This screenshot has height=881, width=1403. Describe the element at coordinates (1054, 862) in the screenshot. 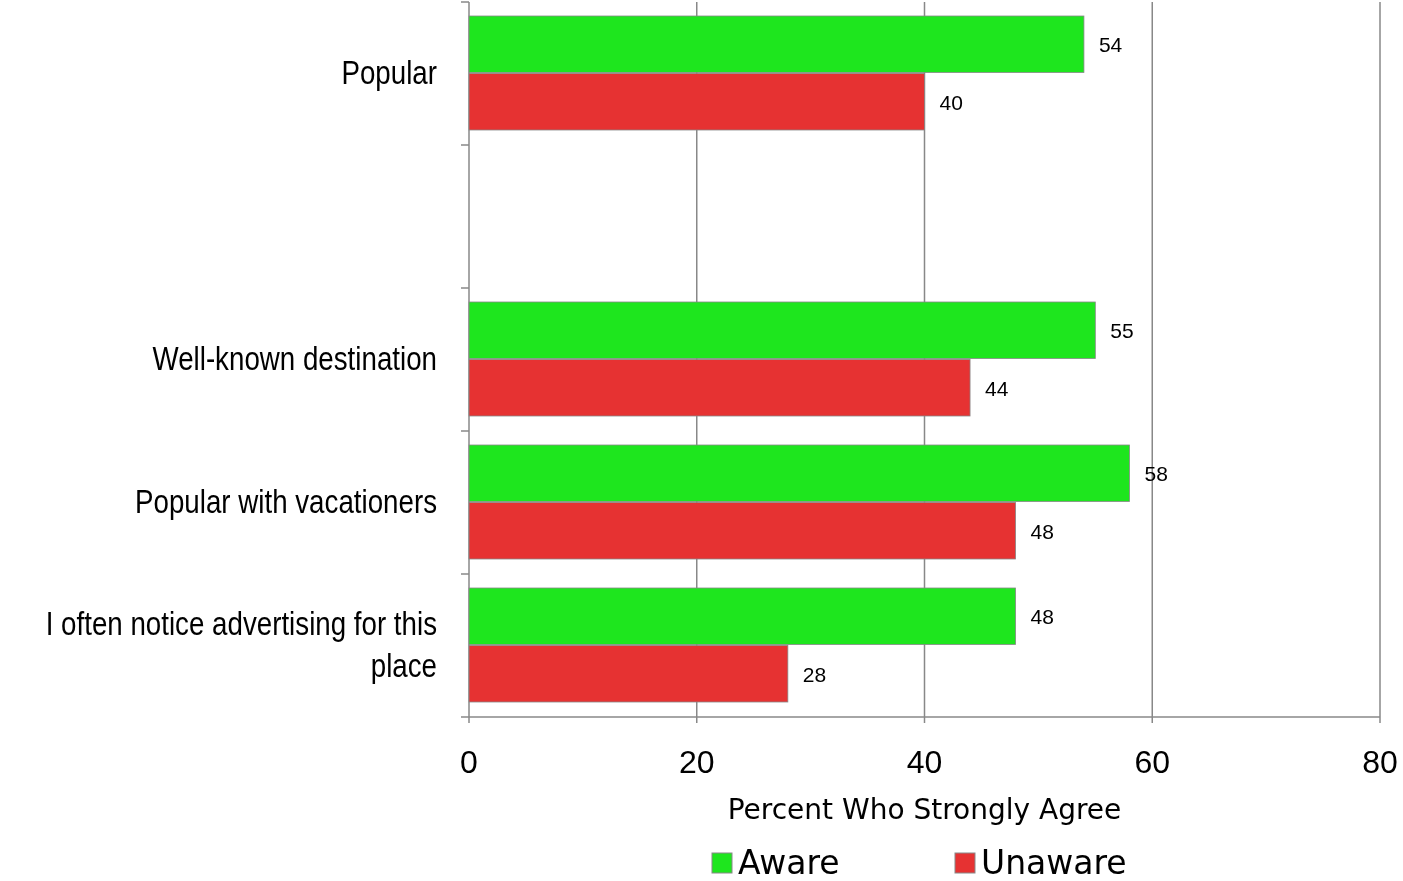

I see `legend-label: Unaware` at that location.